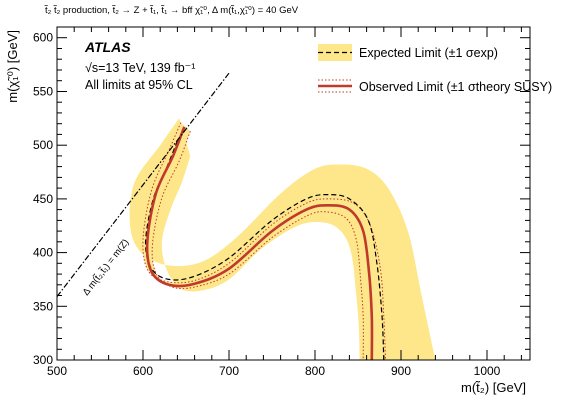 This screenshot has height=405, width=565. Describe the element at coordinates (43, 38) in the screenshot. I see `y-tick-label: 600` at that location.